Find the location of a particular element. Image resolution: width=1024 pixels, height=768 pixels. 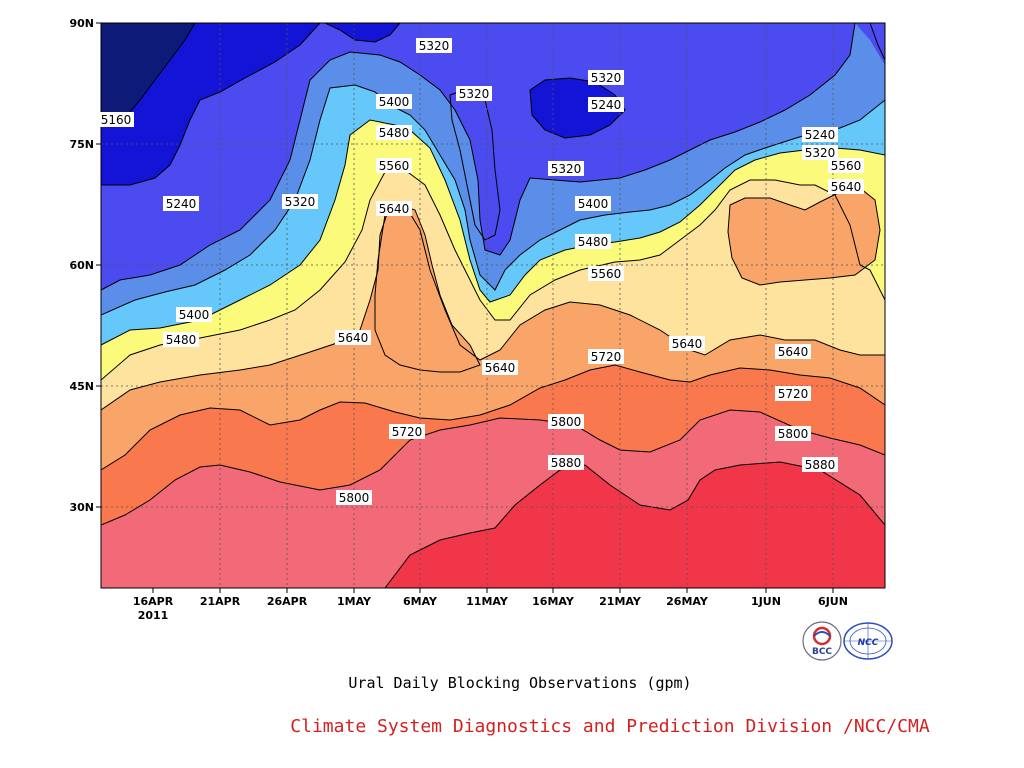

x-tick-label: 6JUN is located at coordinates (833, 601).